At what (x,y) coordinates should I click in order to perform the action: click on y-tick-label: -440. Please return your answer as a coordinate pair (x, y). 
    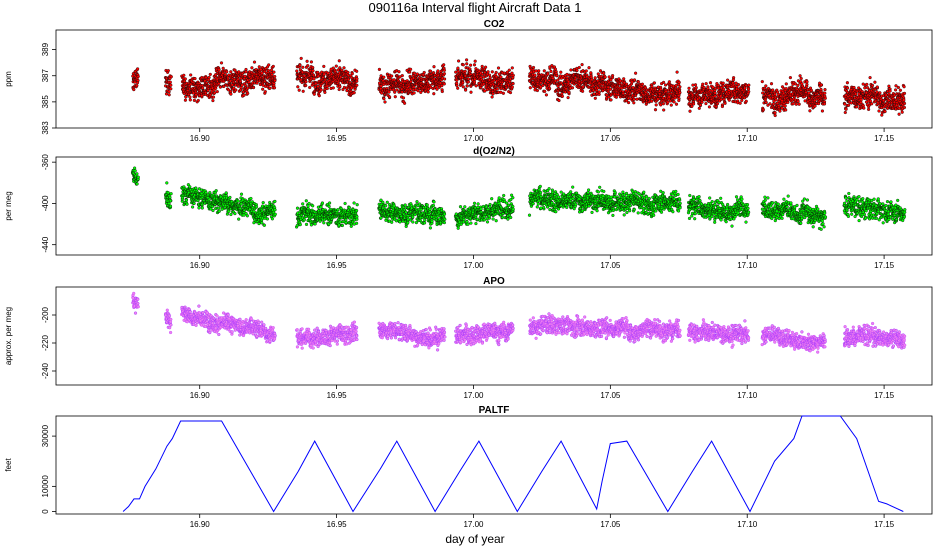
    Looking at the image, I should click on (45, 244).